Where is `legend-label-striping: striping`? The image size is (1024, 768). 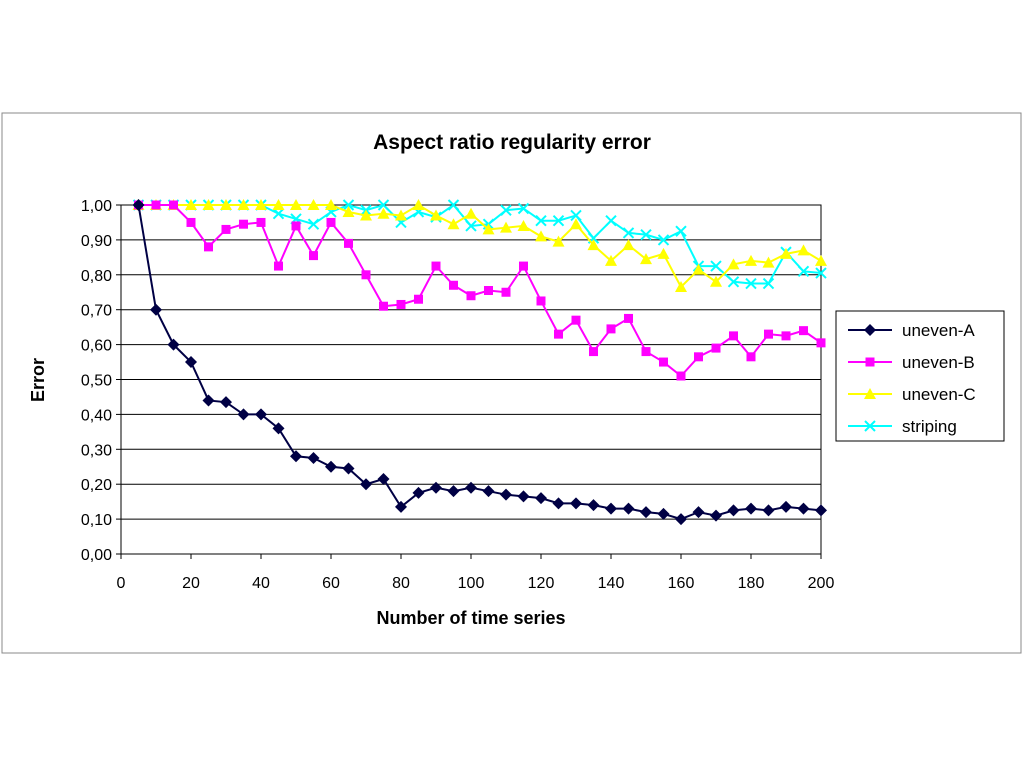 legend-label-striping: striping is located at coordinates (929, 426).